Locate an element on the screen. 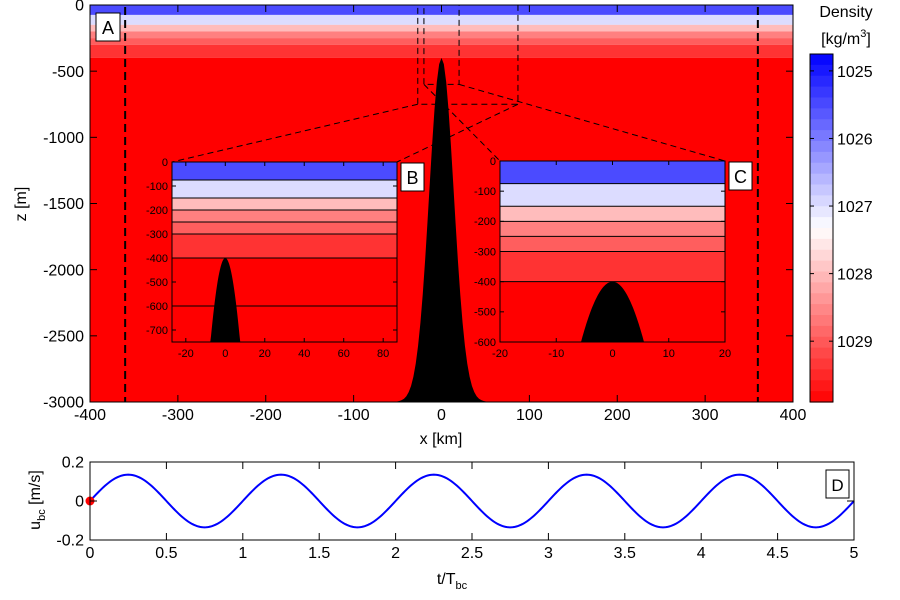 The width and height of the screenshot is (900, 600). colorbar-tick-labels: 1025 1026 1027 1028 1029 is located at coordinates (855, 207).